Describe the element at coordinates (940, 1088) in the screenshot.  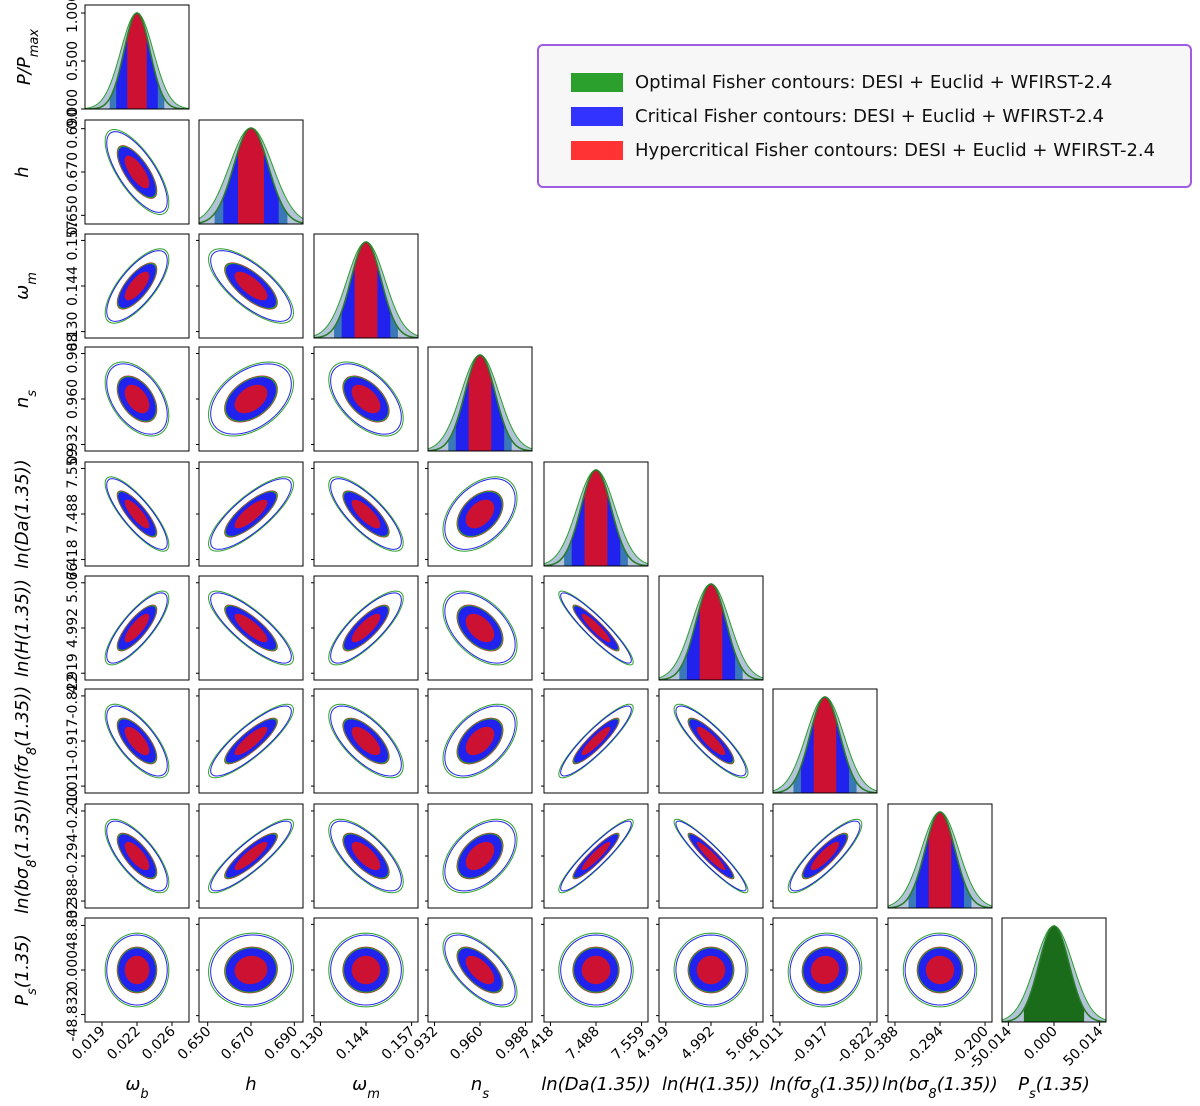
I see `x-axis-label-lnbs8: ln(bσ8(1.35))` at that location.